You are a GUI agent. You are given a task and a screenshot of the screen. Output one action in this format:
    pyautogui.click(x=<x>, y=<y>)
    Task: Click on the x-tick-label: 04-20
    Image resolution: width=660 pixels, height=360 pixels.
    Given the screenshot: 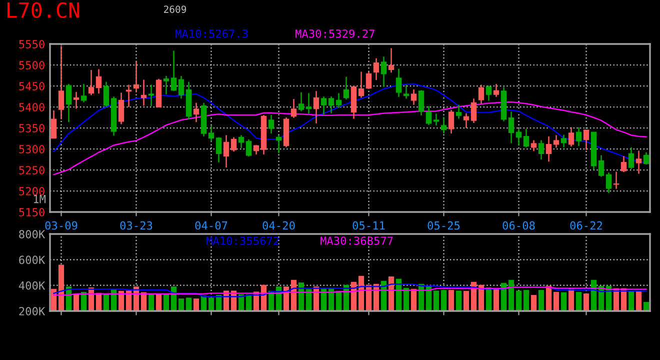 What is the action you would take?
    pyautogui.click(x=278, y=225)
    